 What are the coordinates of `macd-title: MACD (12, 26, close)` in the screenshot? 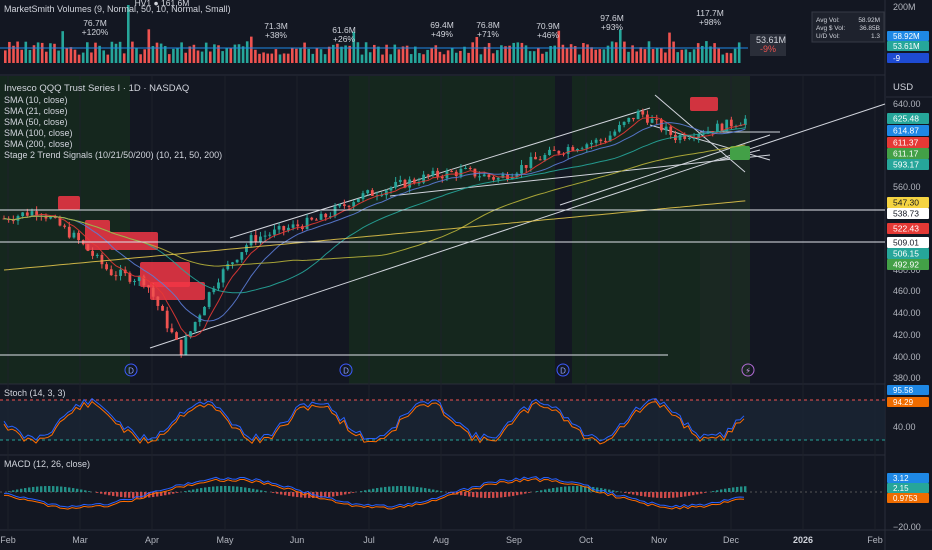 It's located at (47, 464).